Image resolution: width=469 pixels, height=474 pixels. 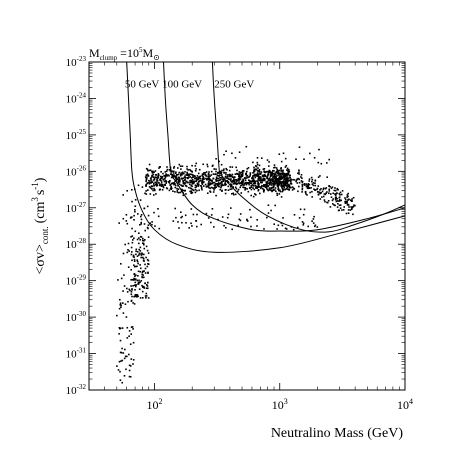 I want to click on header-unit-sub: ⊙, so click(x=156, y=57).